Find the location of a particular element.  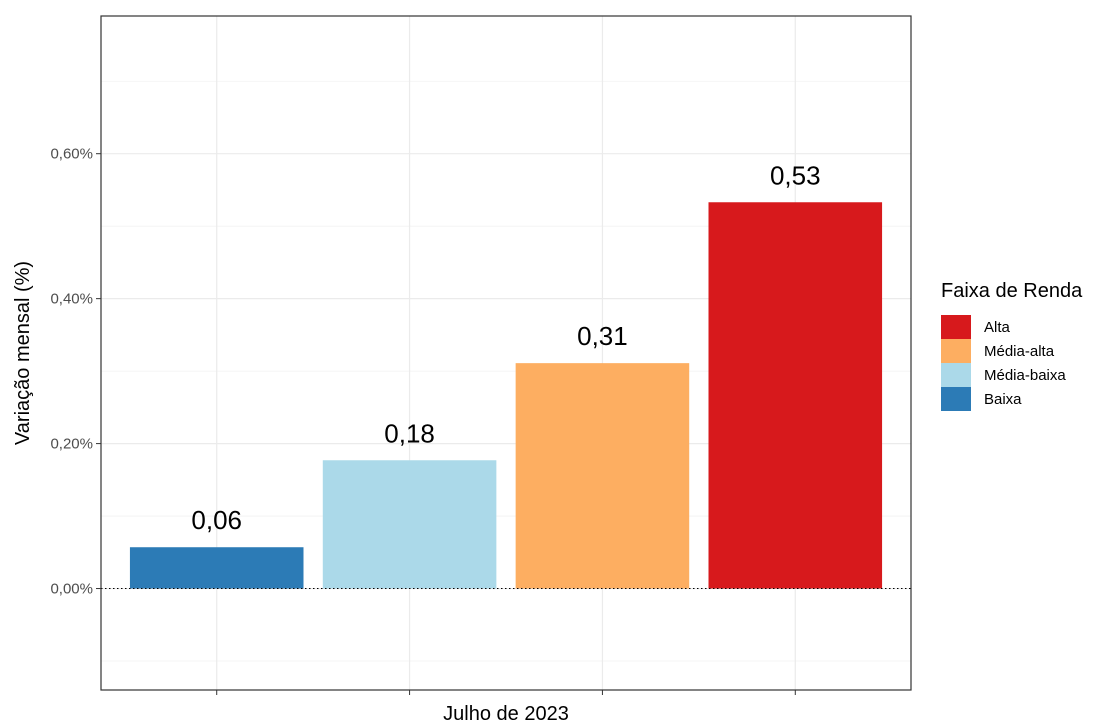

legend-label: Média-baixa is located at coordinates (1025, 375).